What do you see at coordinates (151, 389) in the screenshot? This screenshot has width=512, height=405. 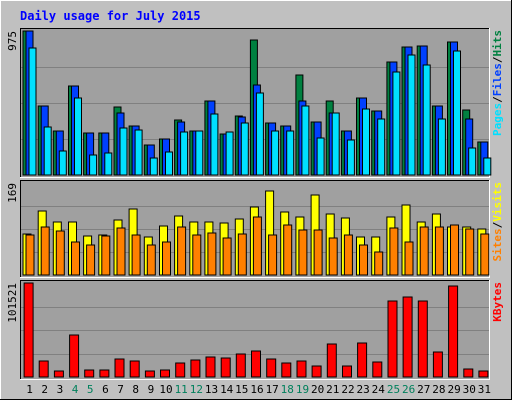 I see `x-tick-label-day-9: 9` at bounding box center [151, 389].